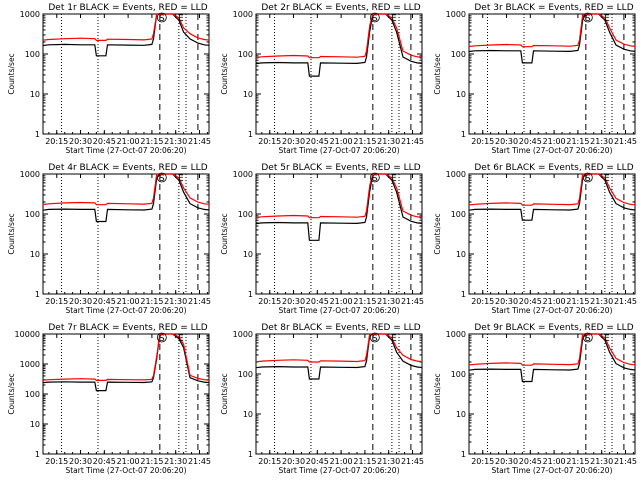 The height and width of the screenshot is (480, 640). What do you see at coordinates (388, 141) in the screenshot?
I see `x-tick-label: 21:30` at bounding box center [388, 141].